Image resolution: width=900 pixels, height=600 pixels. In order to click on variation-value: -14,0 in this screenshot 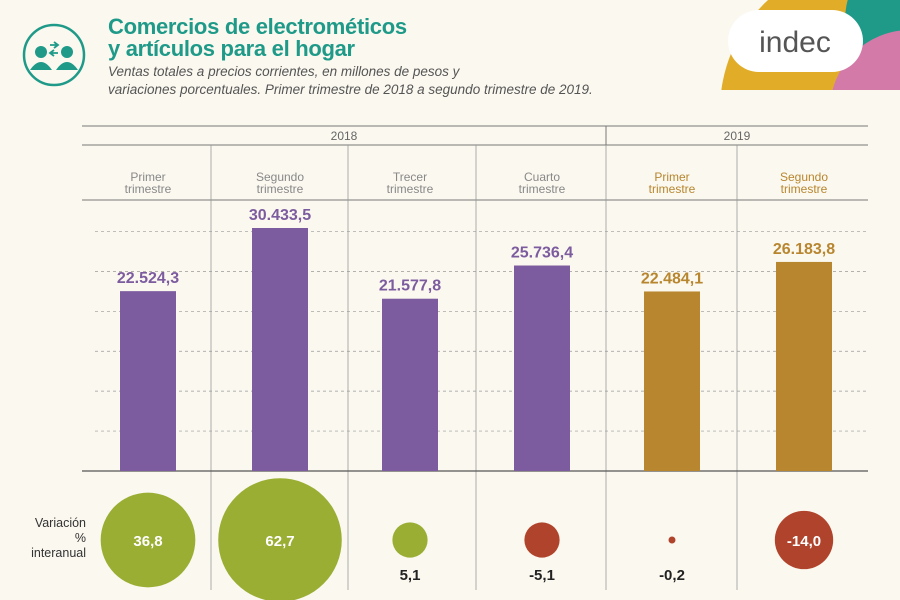, I will do `click(804, 541)`.